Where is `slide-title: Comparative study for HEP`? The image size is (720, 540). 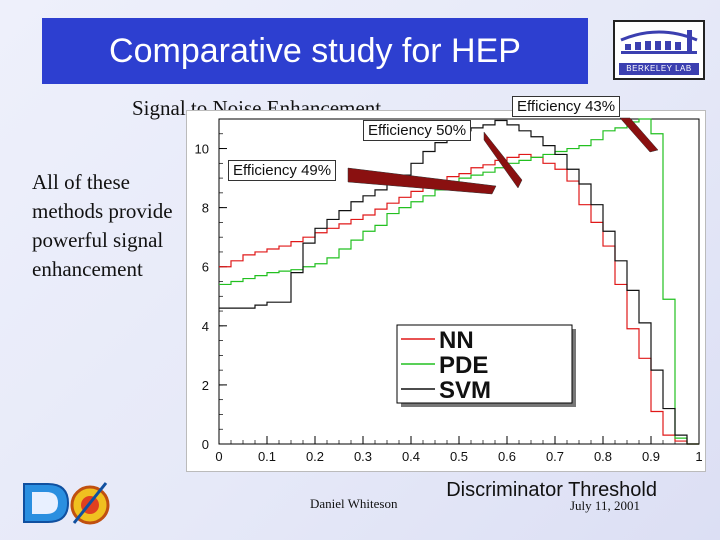 slide-title: Comparative study for HEP is located at coordinates (315, 50).